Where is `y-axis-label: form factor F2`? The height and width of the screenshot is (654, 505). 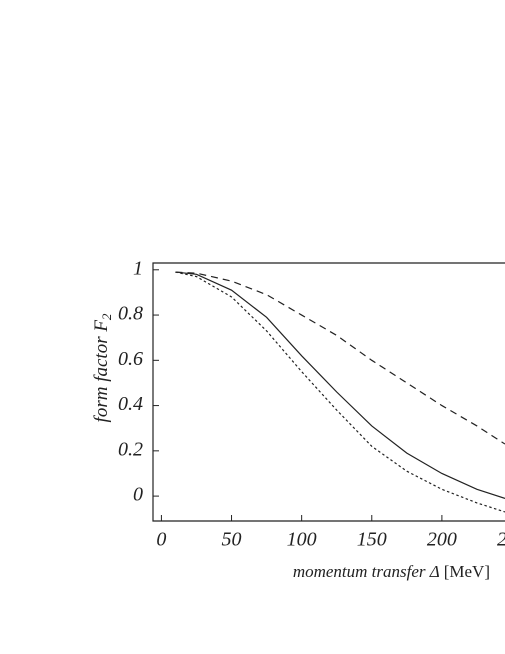 y-axis-label: form factor F2 is located at coordinates (102, 367).